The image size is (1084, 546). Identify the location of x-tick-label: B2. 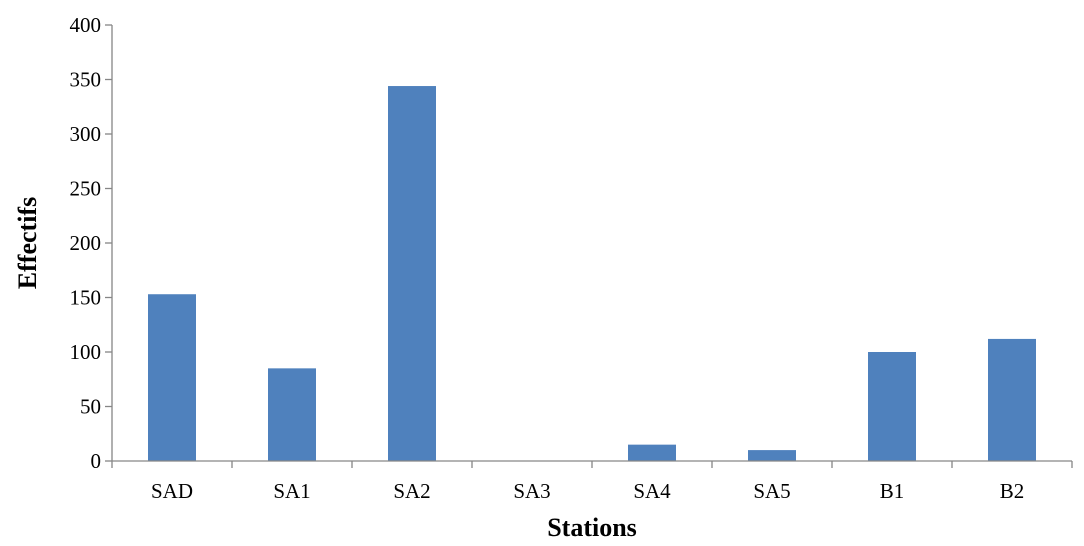
(1012, 491).